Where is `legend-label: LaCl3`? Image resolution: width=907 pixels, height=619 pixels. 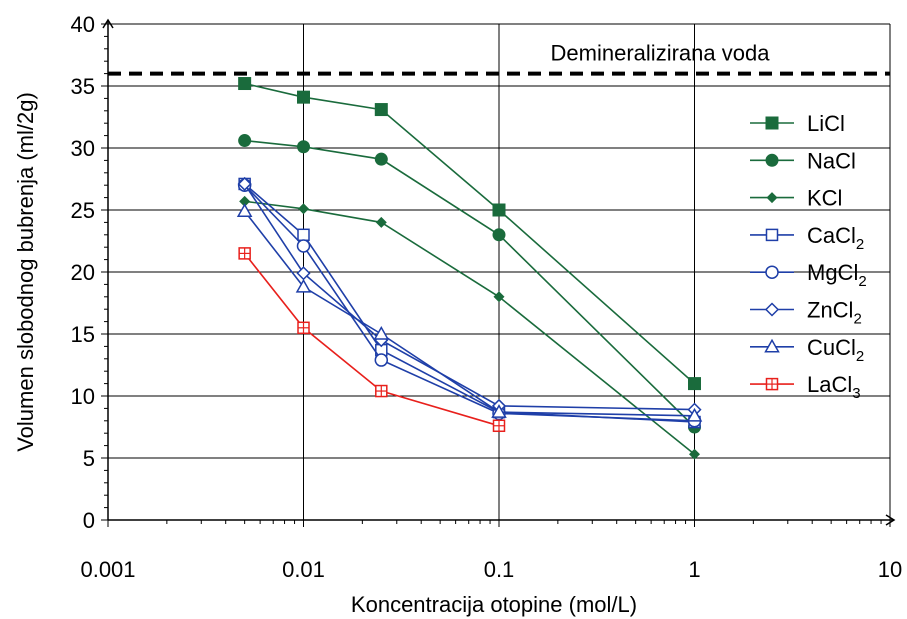
legend-label: LaCl3 is located at coordinates (834, 387).